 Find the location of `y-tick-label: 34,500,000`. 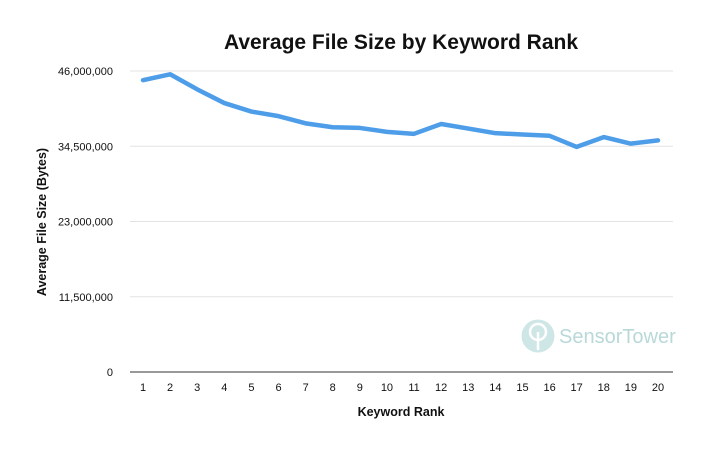

y-tick-label: 34,500,000 is located at coordinates (85, 147).